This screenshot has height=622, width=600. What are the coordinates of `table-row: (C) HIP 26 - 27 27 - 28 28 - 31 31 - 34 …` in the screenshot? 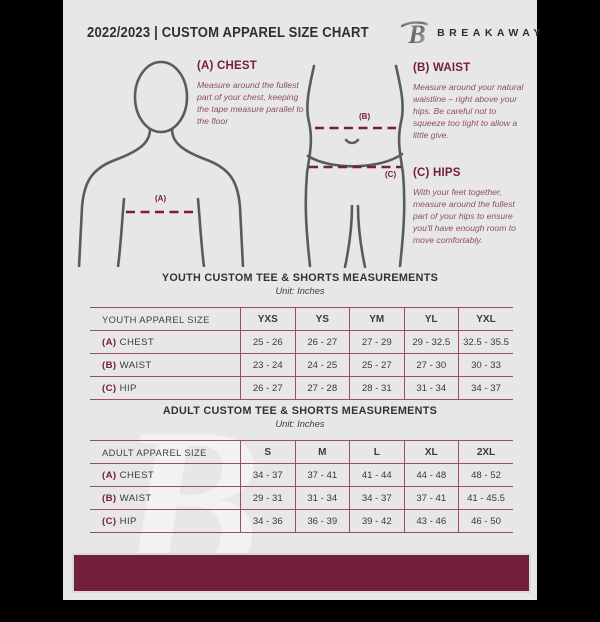 It's located at (301, 388).